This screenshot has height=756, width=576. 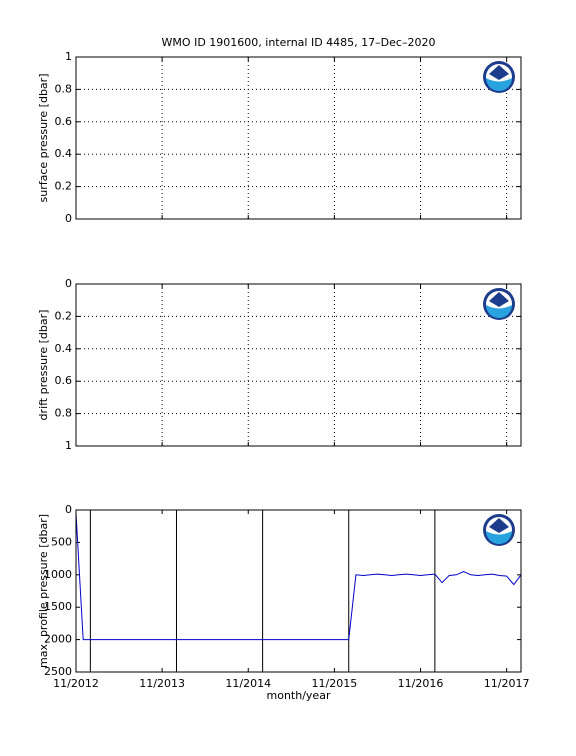 What do you see at coordinates (58, 639) in the screenshot?
I see `y-tick-label: 2000` at bounding box center [58, 639].